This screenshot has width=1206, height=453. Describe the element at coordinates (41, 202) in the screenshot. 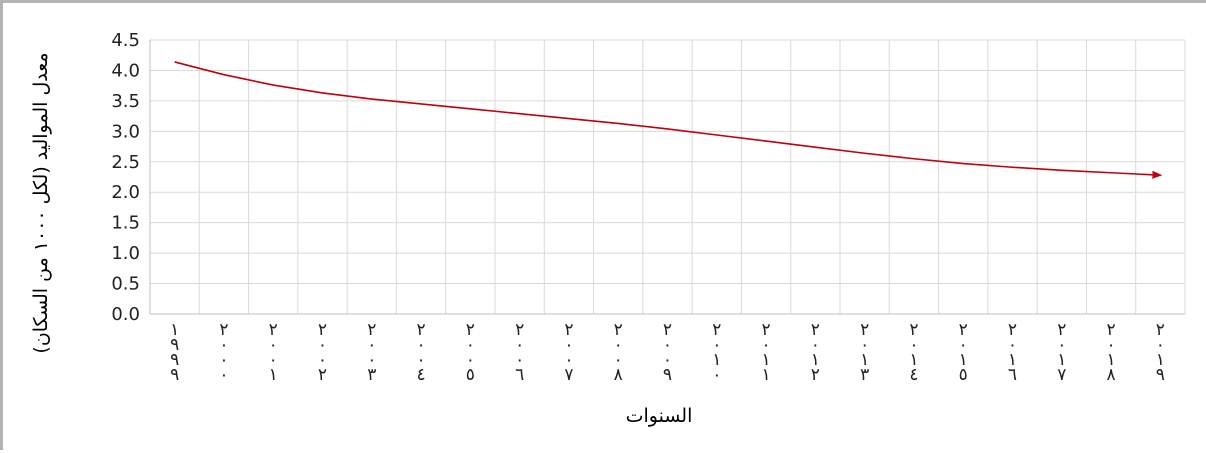

I see `y-axis-title: معدل المواليد (لكل ١٠٠٠ من السكان)` at that location.